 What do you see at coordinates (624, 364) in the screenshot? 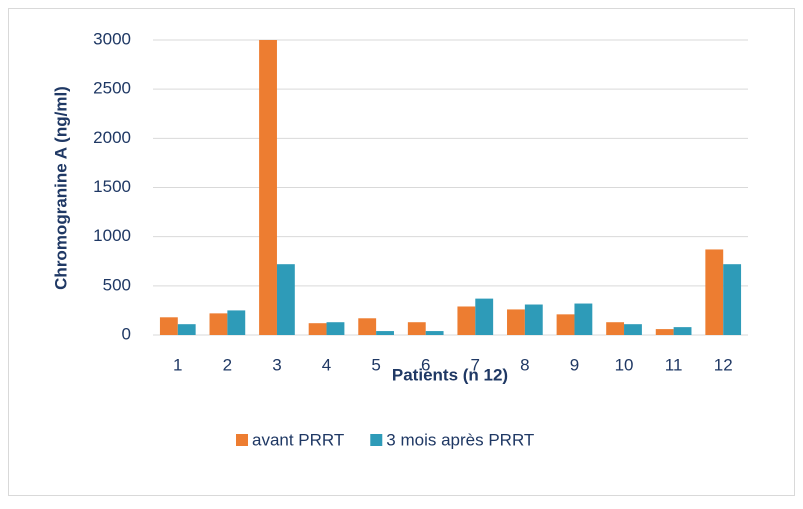
I see `x-tick-label: 10` at bounding box center [624, 364].